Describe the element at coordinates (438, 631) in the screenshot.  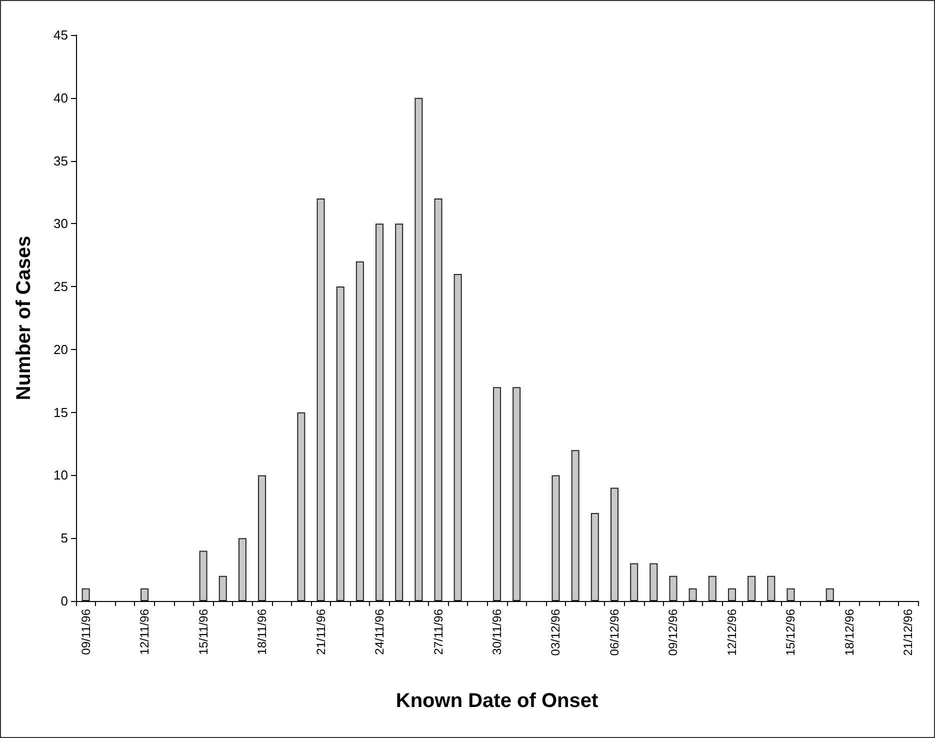
I see `x-tick-label: 27/11/96` at that location.